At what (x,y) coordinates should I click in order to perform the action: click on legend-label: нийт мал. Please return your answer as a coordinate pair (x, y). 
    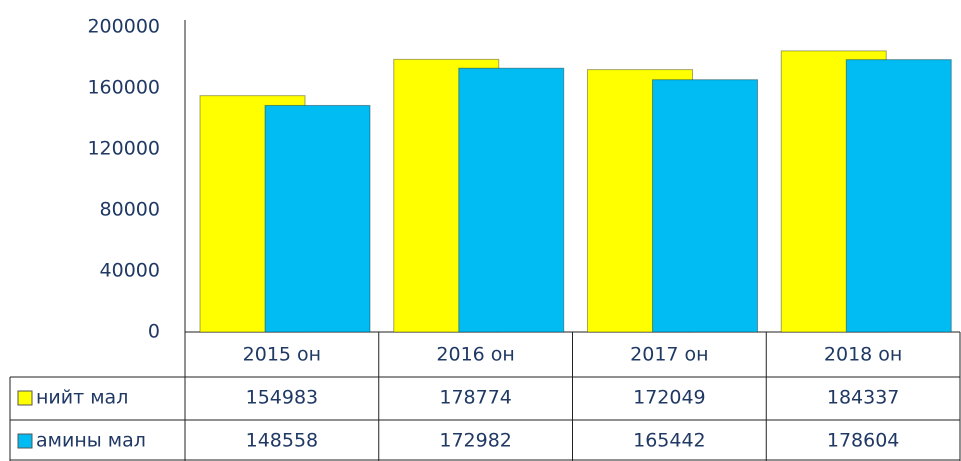
    Looking at the image, I should click on (82, 398).